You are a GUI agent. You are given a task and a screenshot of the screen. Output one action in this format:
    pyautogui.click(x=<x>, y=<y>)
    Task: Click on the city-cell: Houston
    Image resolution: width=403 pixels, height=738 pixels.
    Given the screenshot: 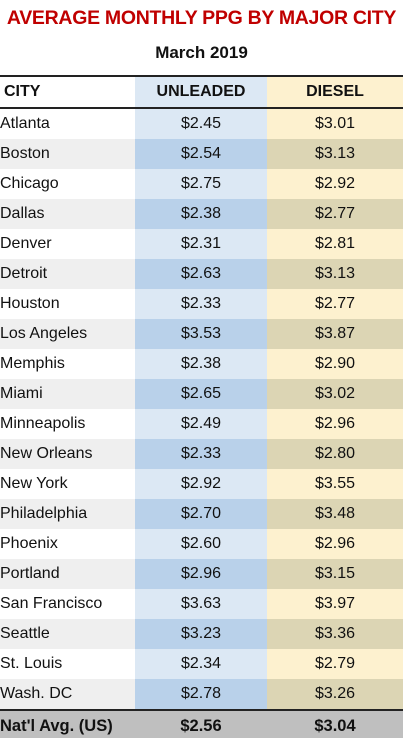 What is the action you would take?
    pyautogui.click(x=67, y=304)
    